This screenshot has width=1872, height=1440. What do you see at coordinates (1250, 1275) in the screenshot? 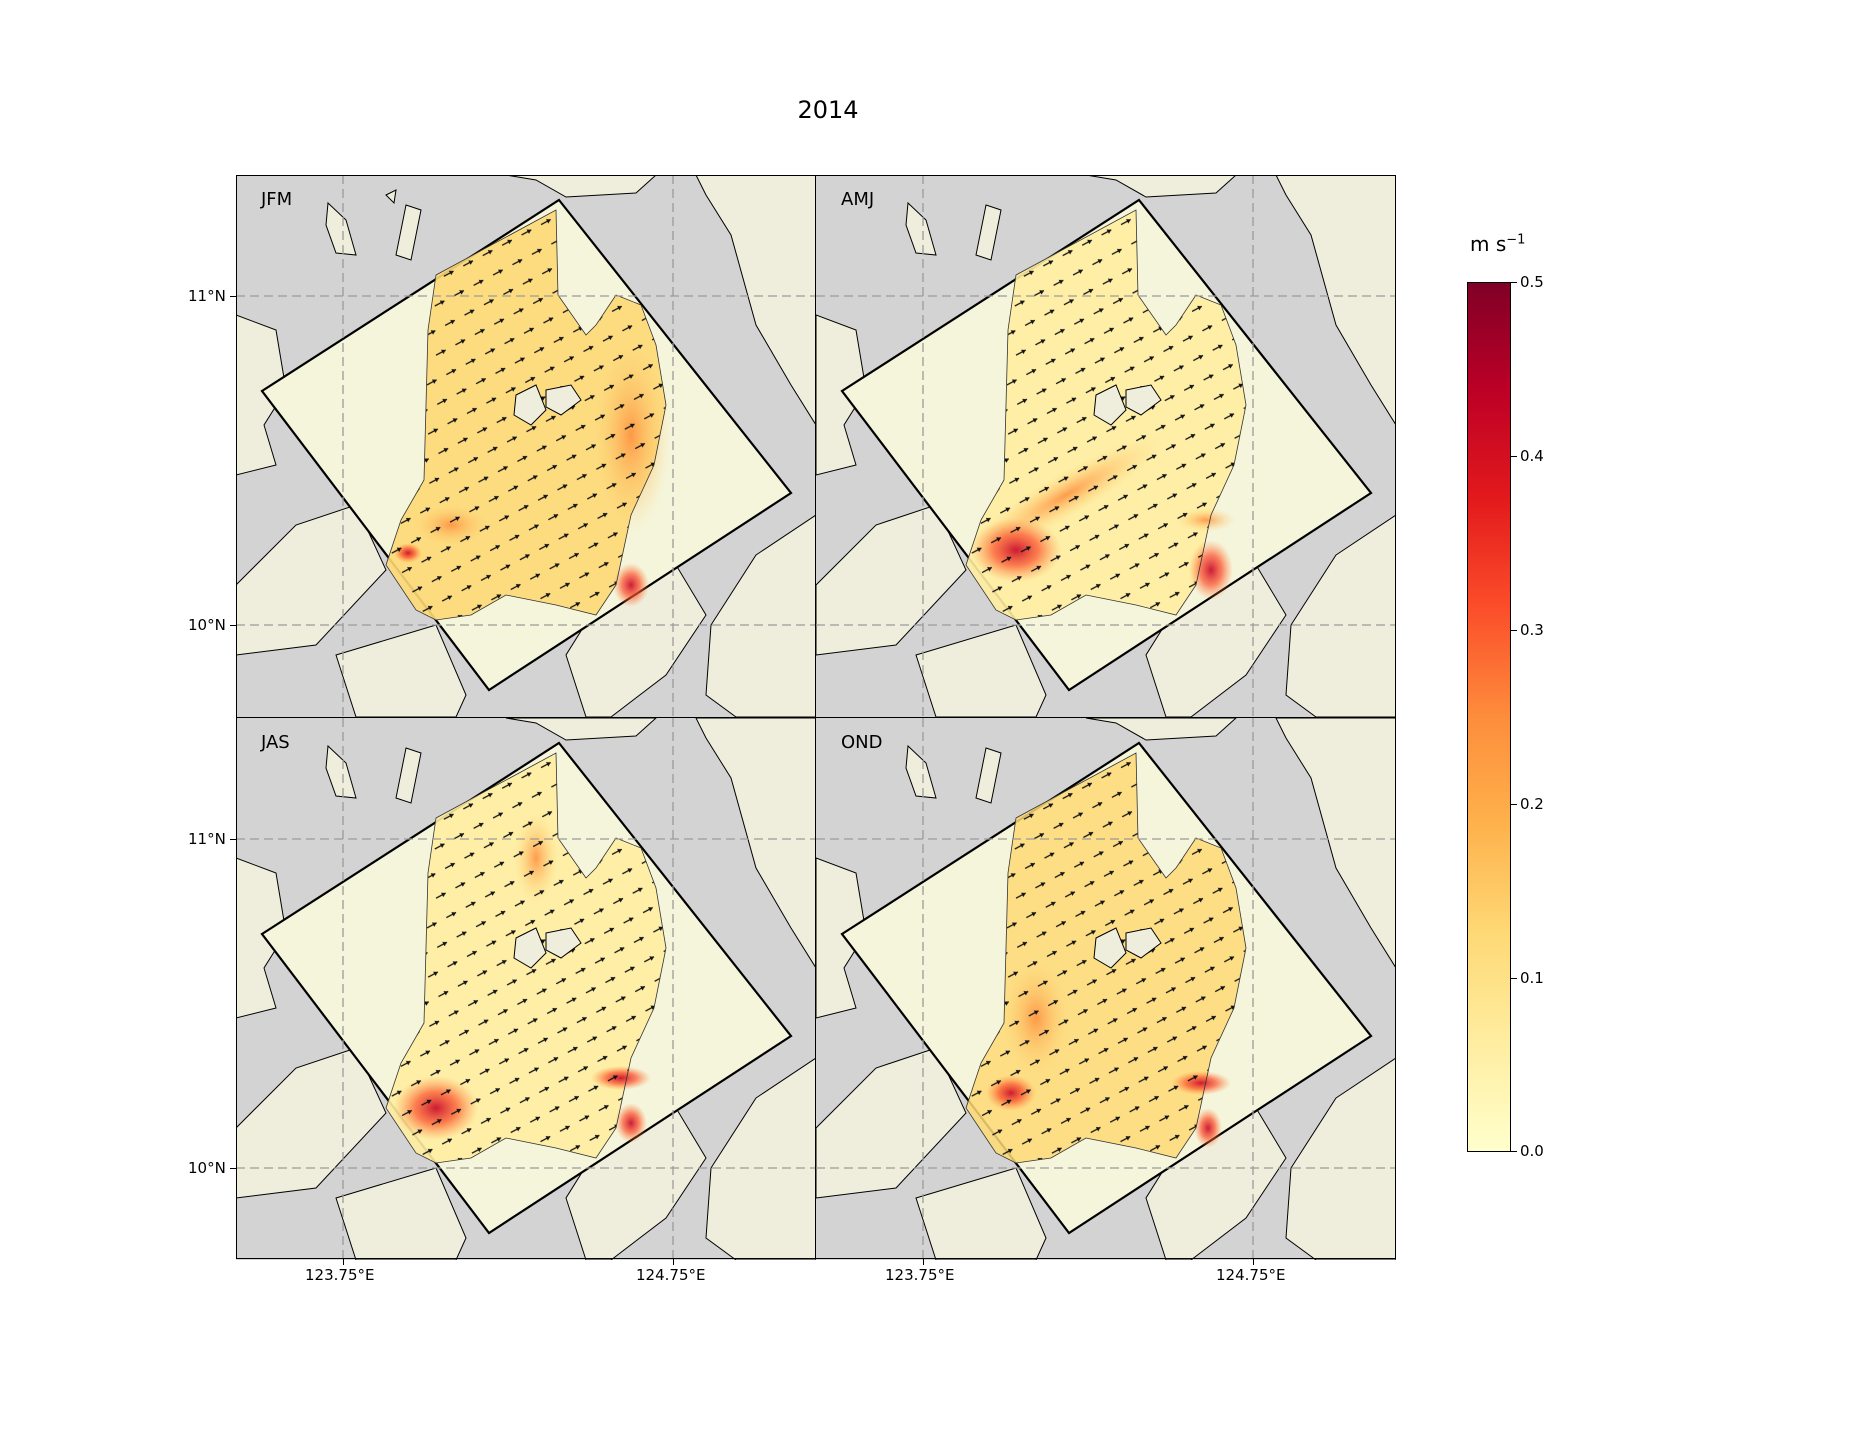
I see `lon-tick-right-124-75: 124.75°E` at bounding box center [1250, 1275].